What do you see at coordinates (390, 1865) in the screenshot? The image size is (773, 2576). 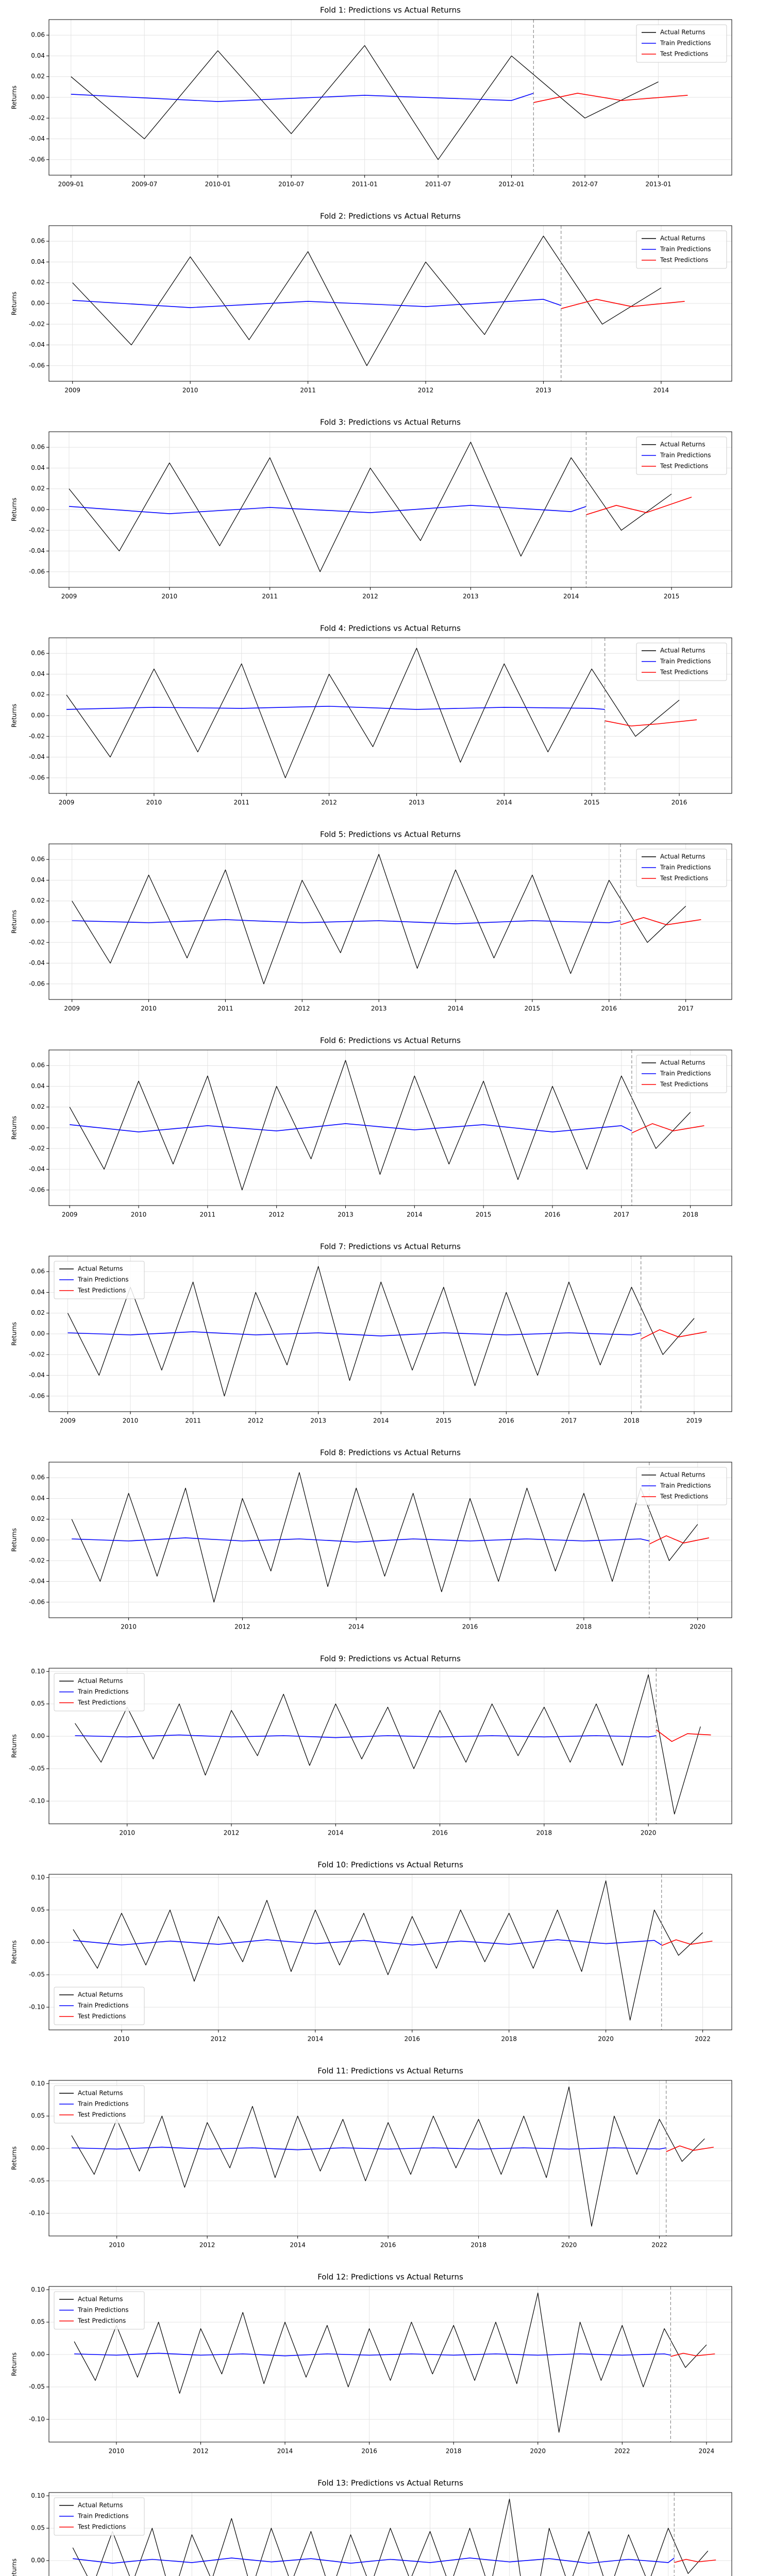 I see `chart-title: Fold 10: Predictions vs Actual Returns` at bounding box center [390, 1865].